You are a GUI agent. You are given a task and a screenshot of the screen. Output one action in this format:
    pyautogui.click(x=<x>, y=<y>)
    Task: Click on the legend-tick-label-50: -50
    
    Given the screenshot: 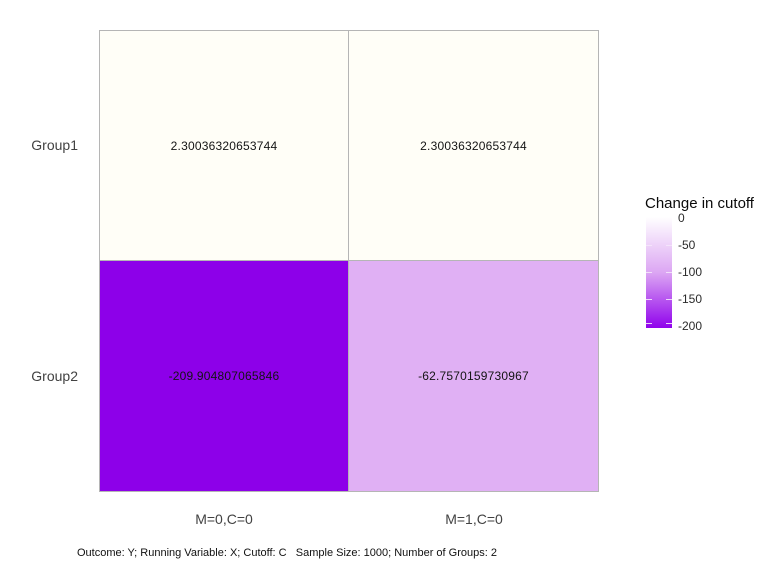 What is the action you would take?
    pyautogui.click(x=687, y=245)
    